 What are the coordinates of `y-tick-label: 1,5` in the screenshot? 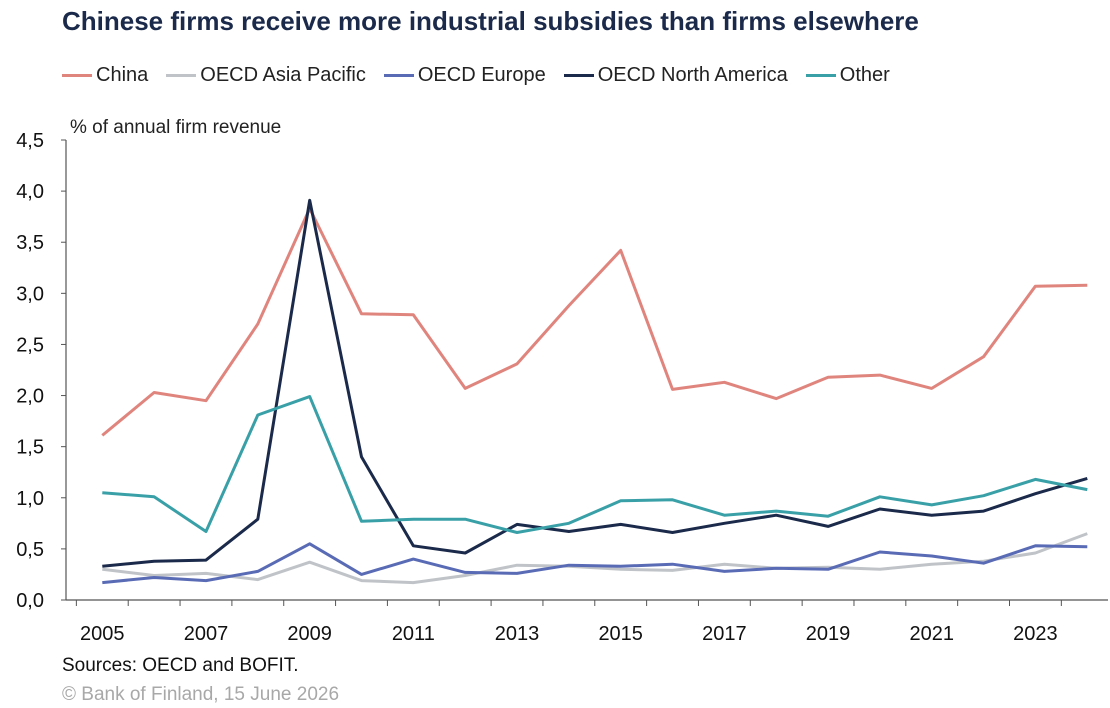 It's located at (30, 448).